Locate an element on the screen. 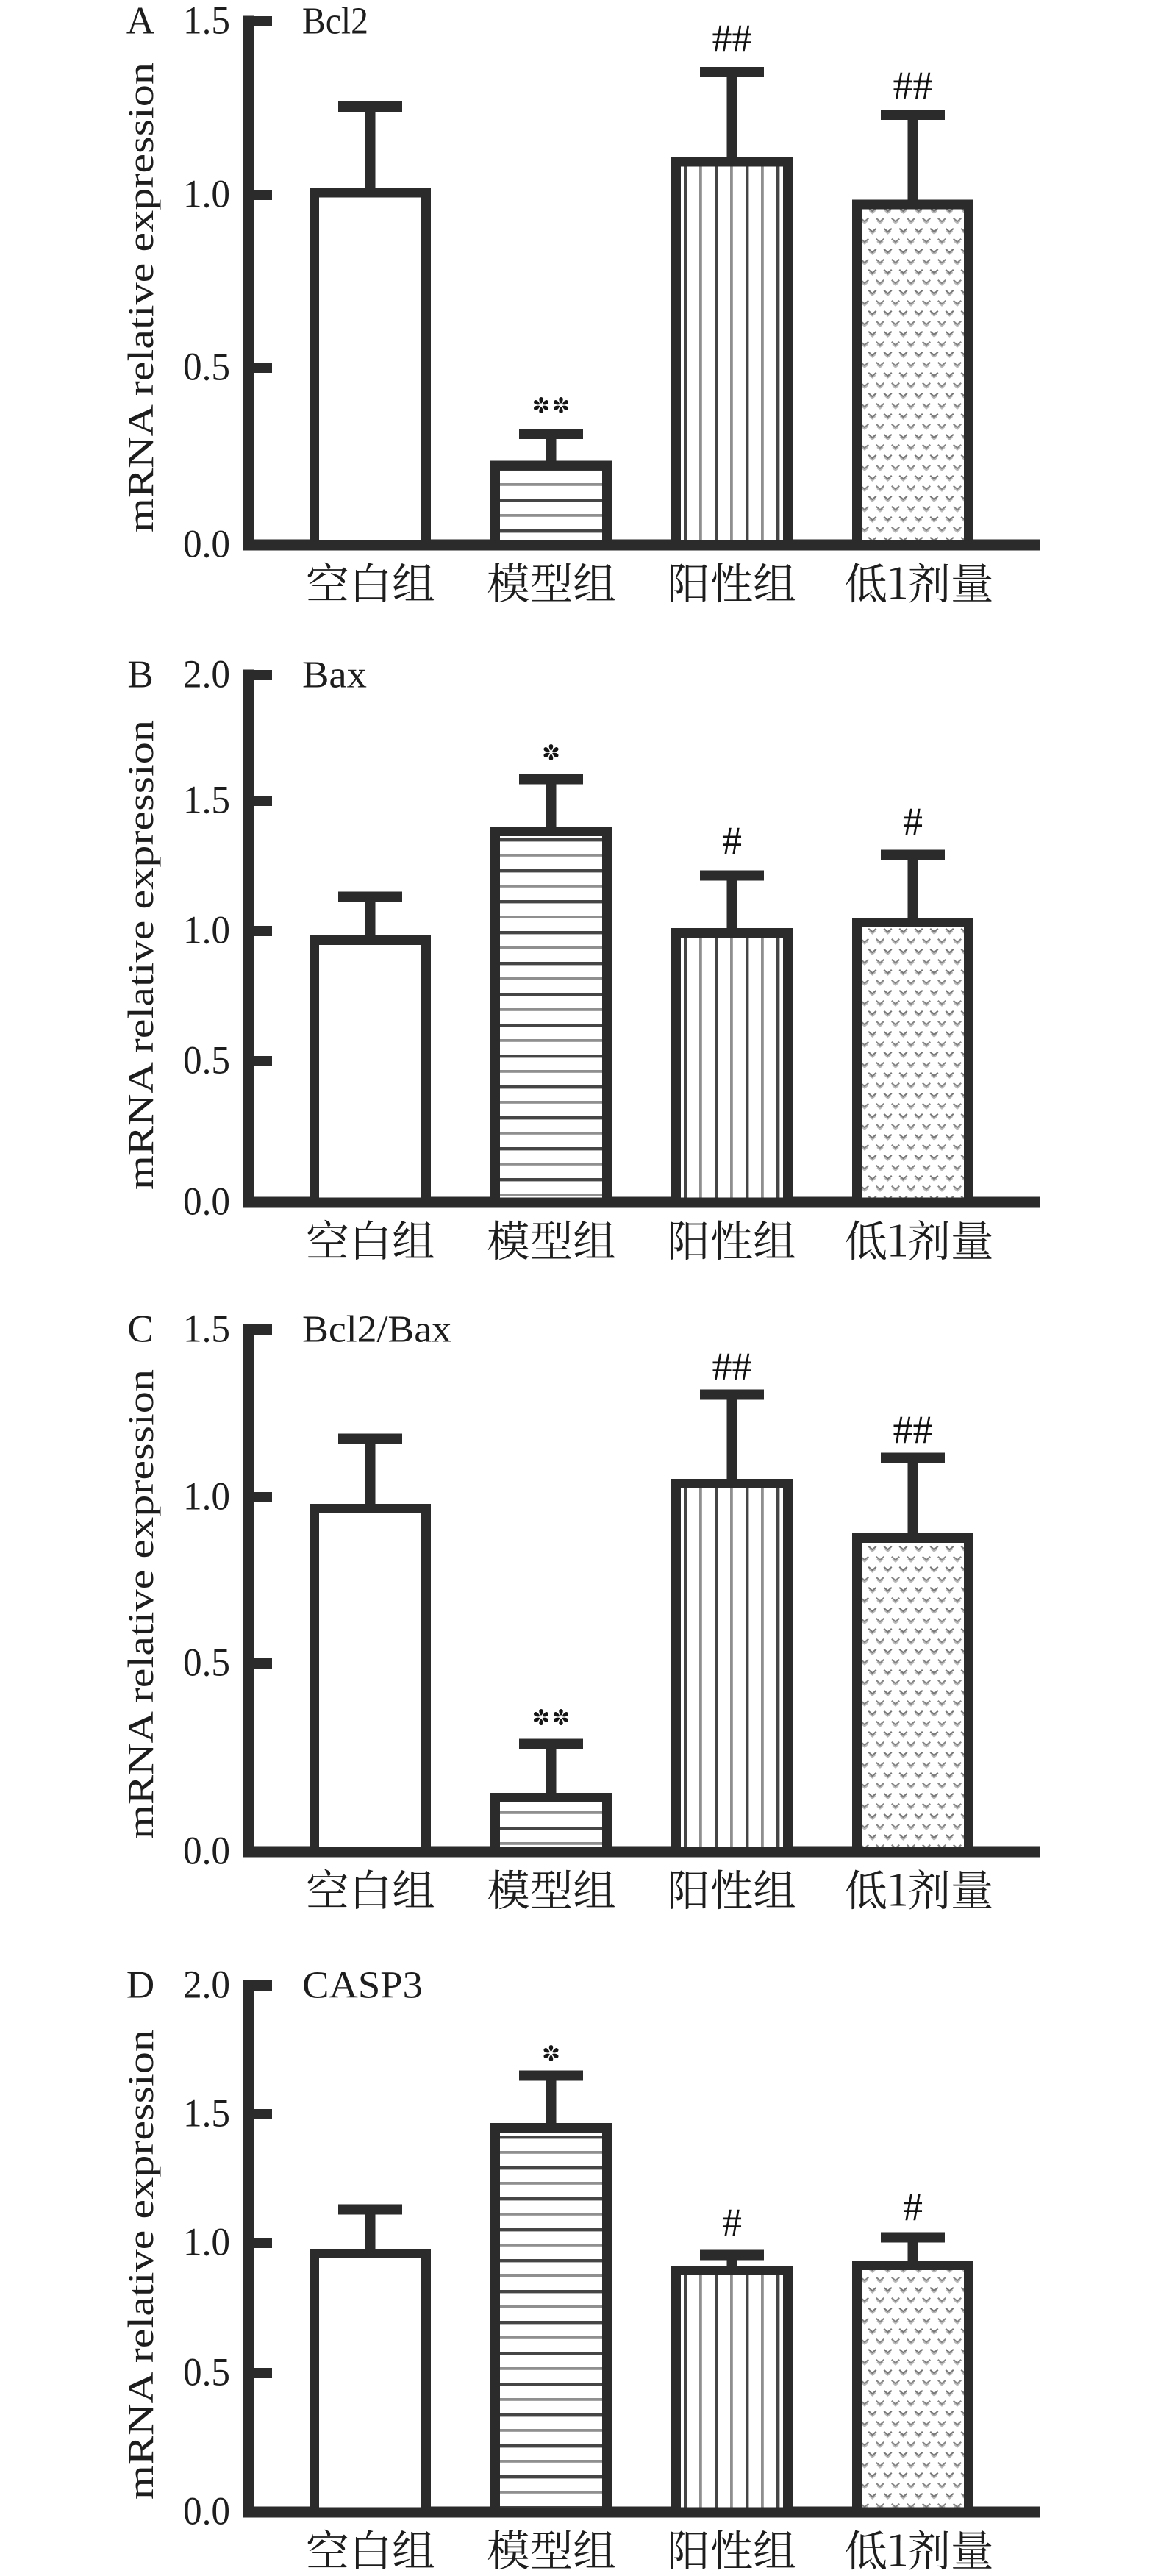  svg-text: Bax is located at coordinates (334, 675).